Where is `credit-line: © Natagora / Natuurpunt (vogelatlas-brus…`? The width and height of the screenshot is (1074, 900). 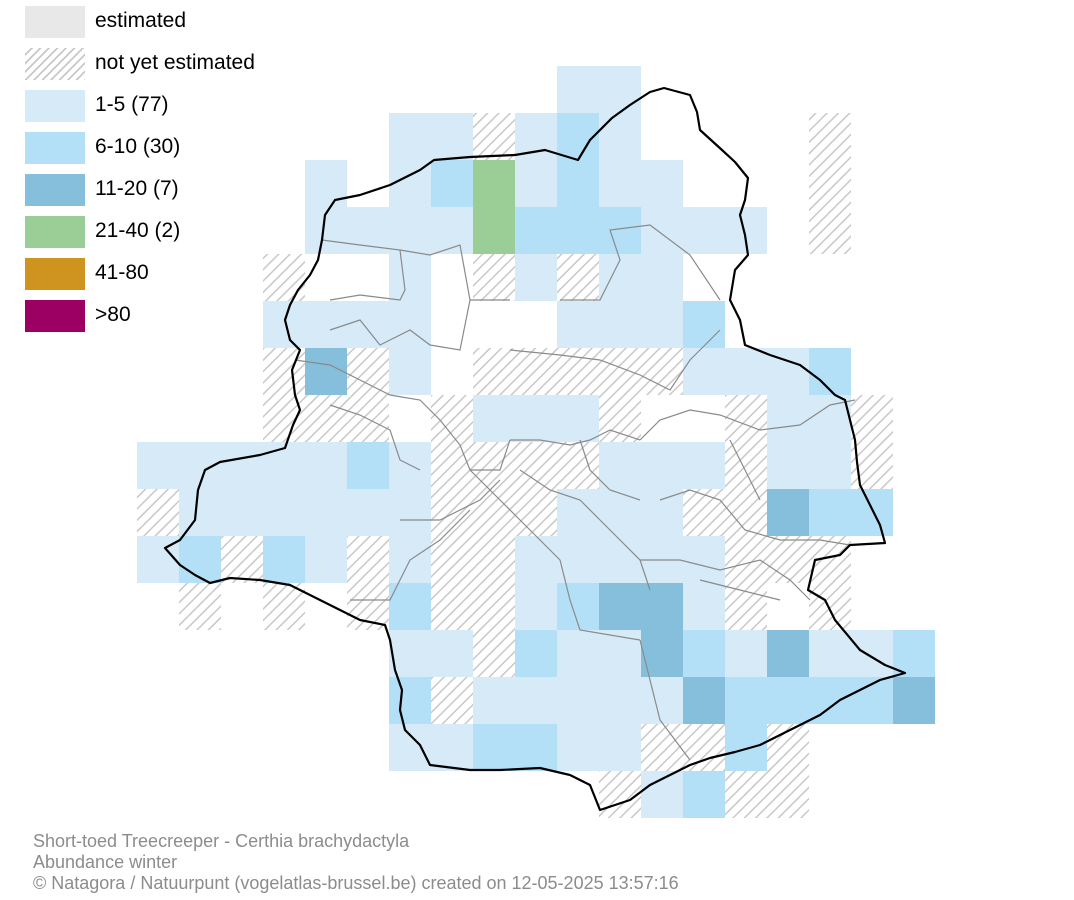 credit-line: © Natagora / Natuurpunt (vogelatlas-brus… is located at coordinates (356, 883).